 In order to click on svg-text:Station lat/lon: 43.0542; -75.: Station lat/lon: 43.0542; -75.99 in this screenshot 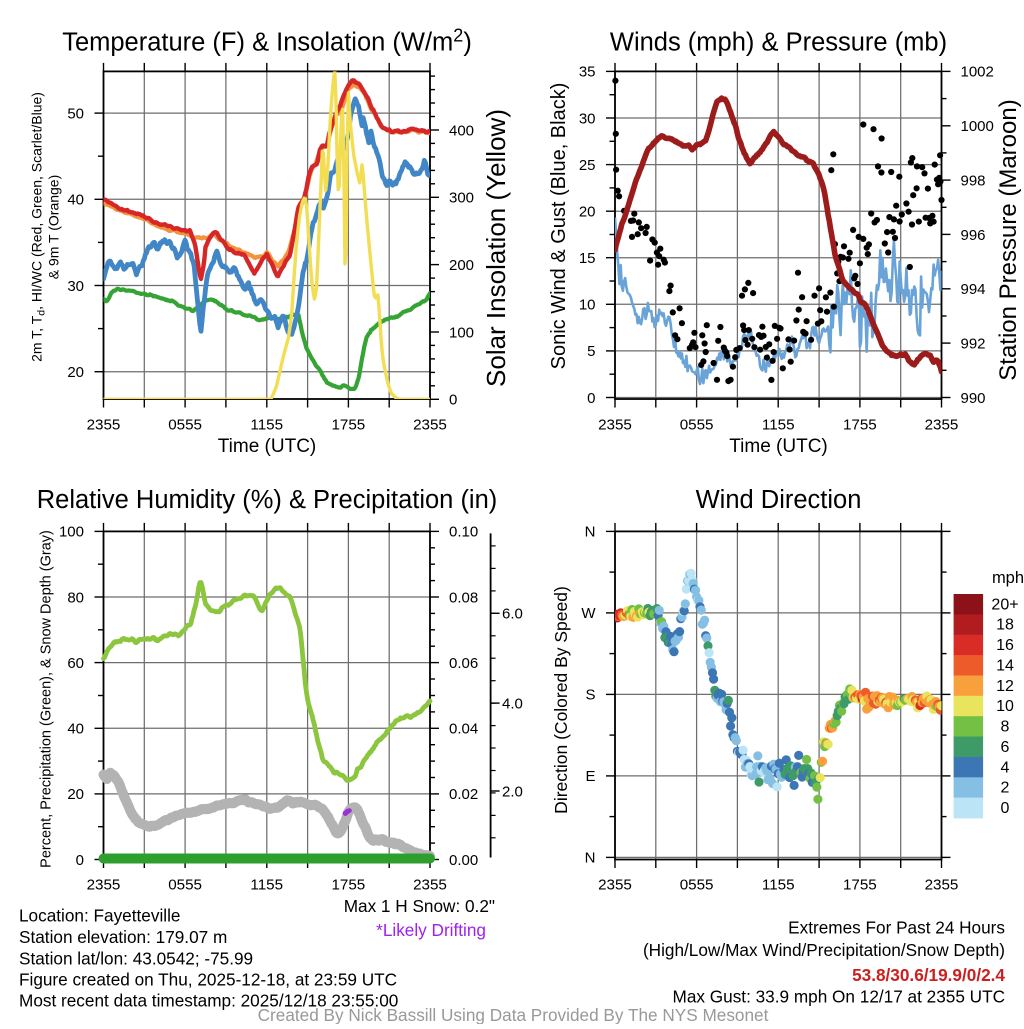, I will do `click(136, 959)`.